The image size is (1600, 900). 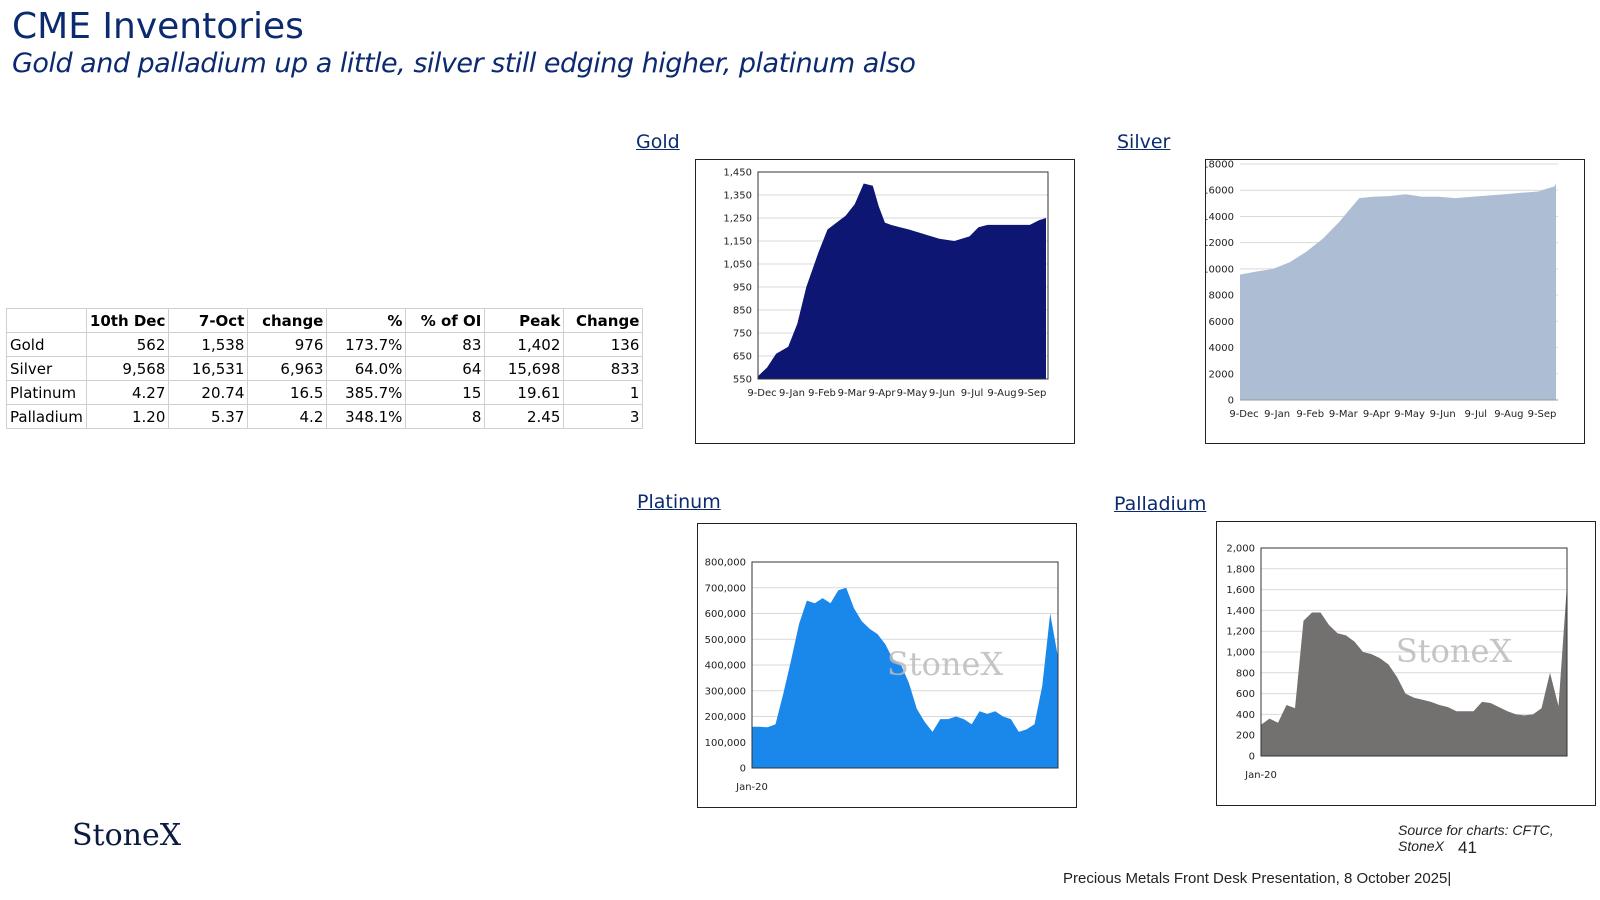 I want to click on table-cell: 9,568, so click(x=127, y=368).